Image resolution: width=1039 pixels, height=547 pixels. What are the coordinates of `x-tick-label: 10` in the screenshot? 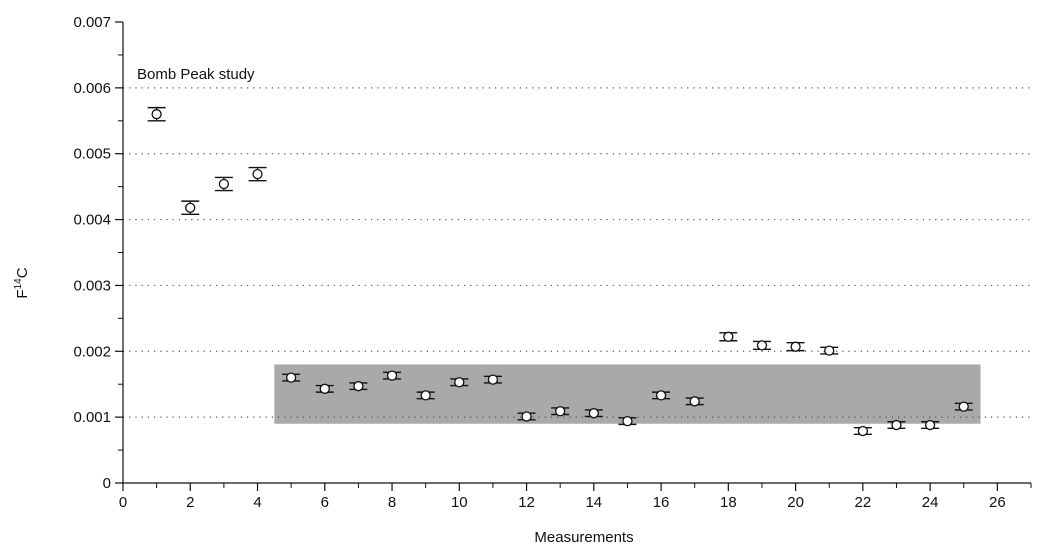 It's located at (459, 502).